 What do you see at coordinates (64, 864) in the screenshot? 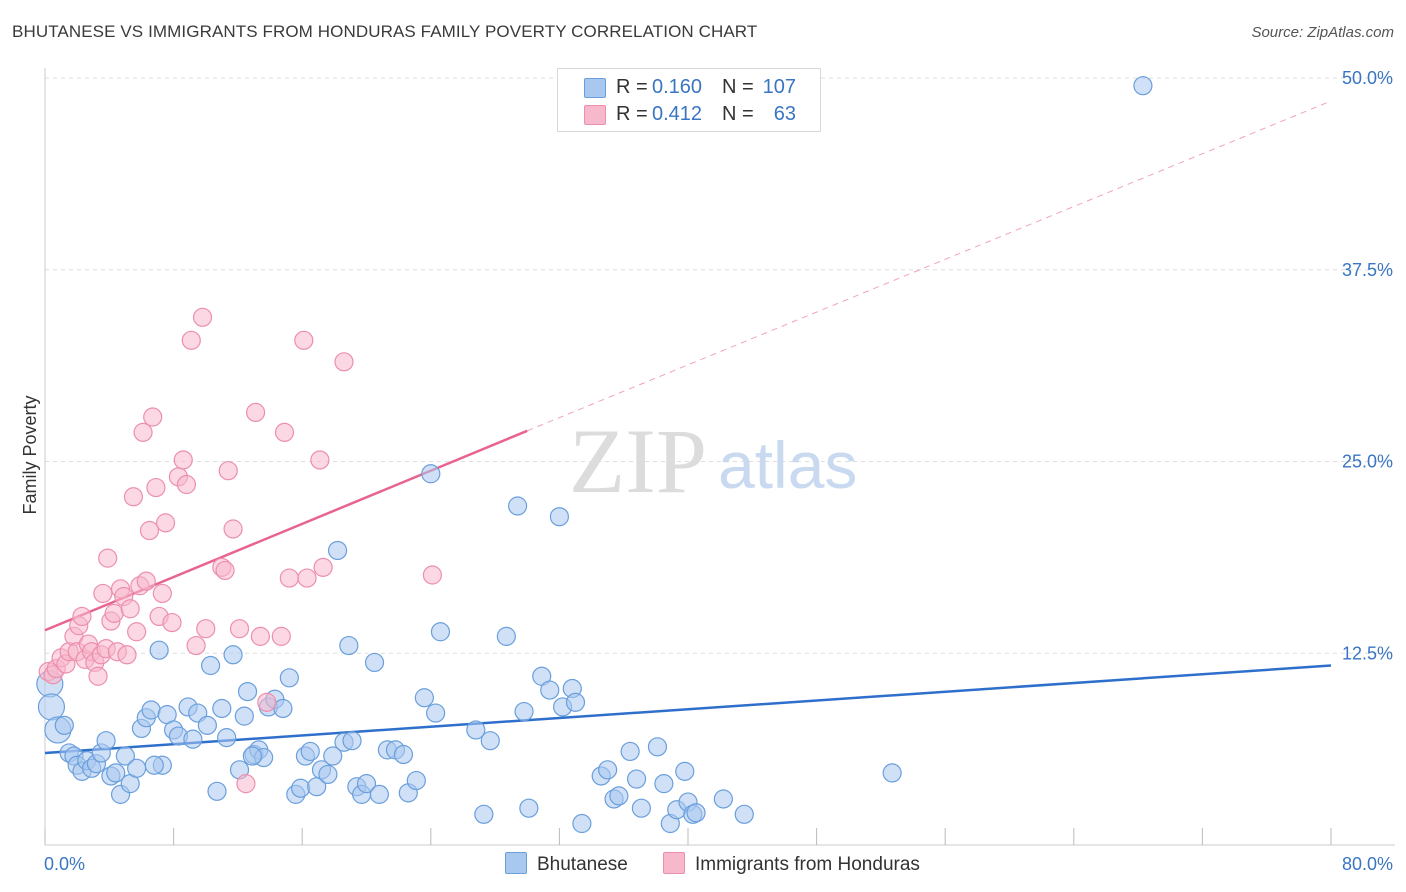
I see `x-tick-label: 0.0%` at bounding box center [64, 864].